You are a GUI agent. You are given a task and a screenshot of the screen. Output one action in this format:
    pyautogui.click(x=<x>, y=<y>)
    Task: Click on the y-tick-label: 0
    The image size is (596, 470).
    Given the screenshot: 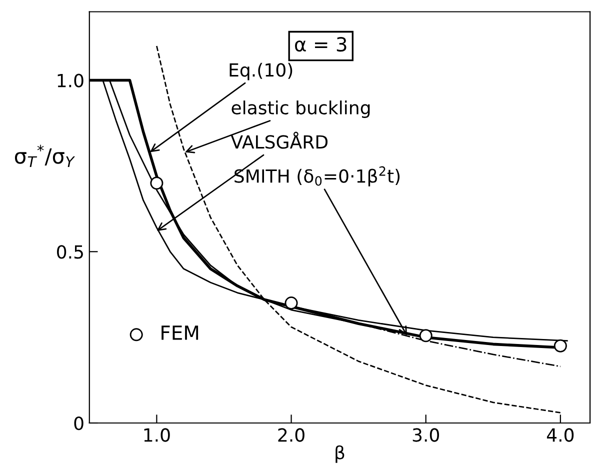 What is the action you would take?
    pyautogui.click(x=79, y=423)
    